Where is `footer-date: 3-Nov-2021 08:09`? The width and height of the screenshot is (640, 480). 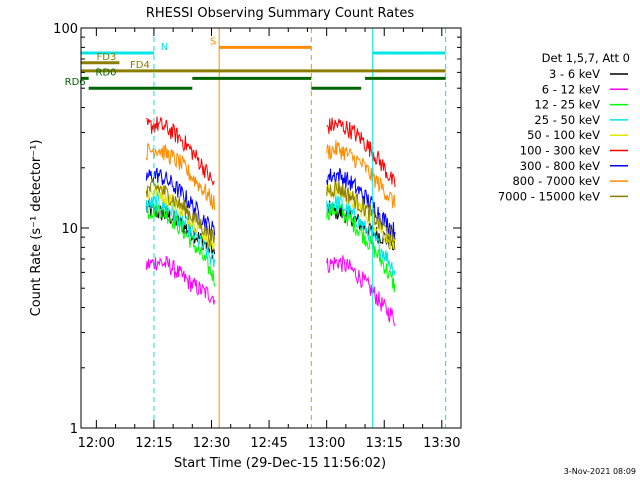
footer-date: 3-Nov-2021 08:09 is located at coordinates (600, 471).